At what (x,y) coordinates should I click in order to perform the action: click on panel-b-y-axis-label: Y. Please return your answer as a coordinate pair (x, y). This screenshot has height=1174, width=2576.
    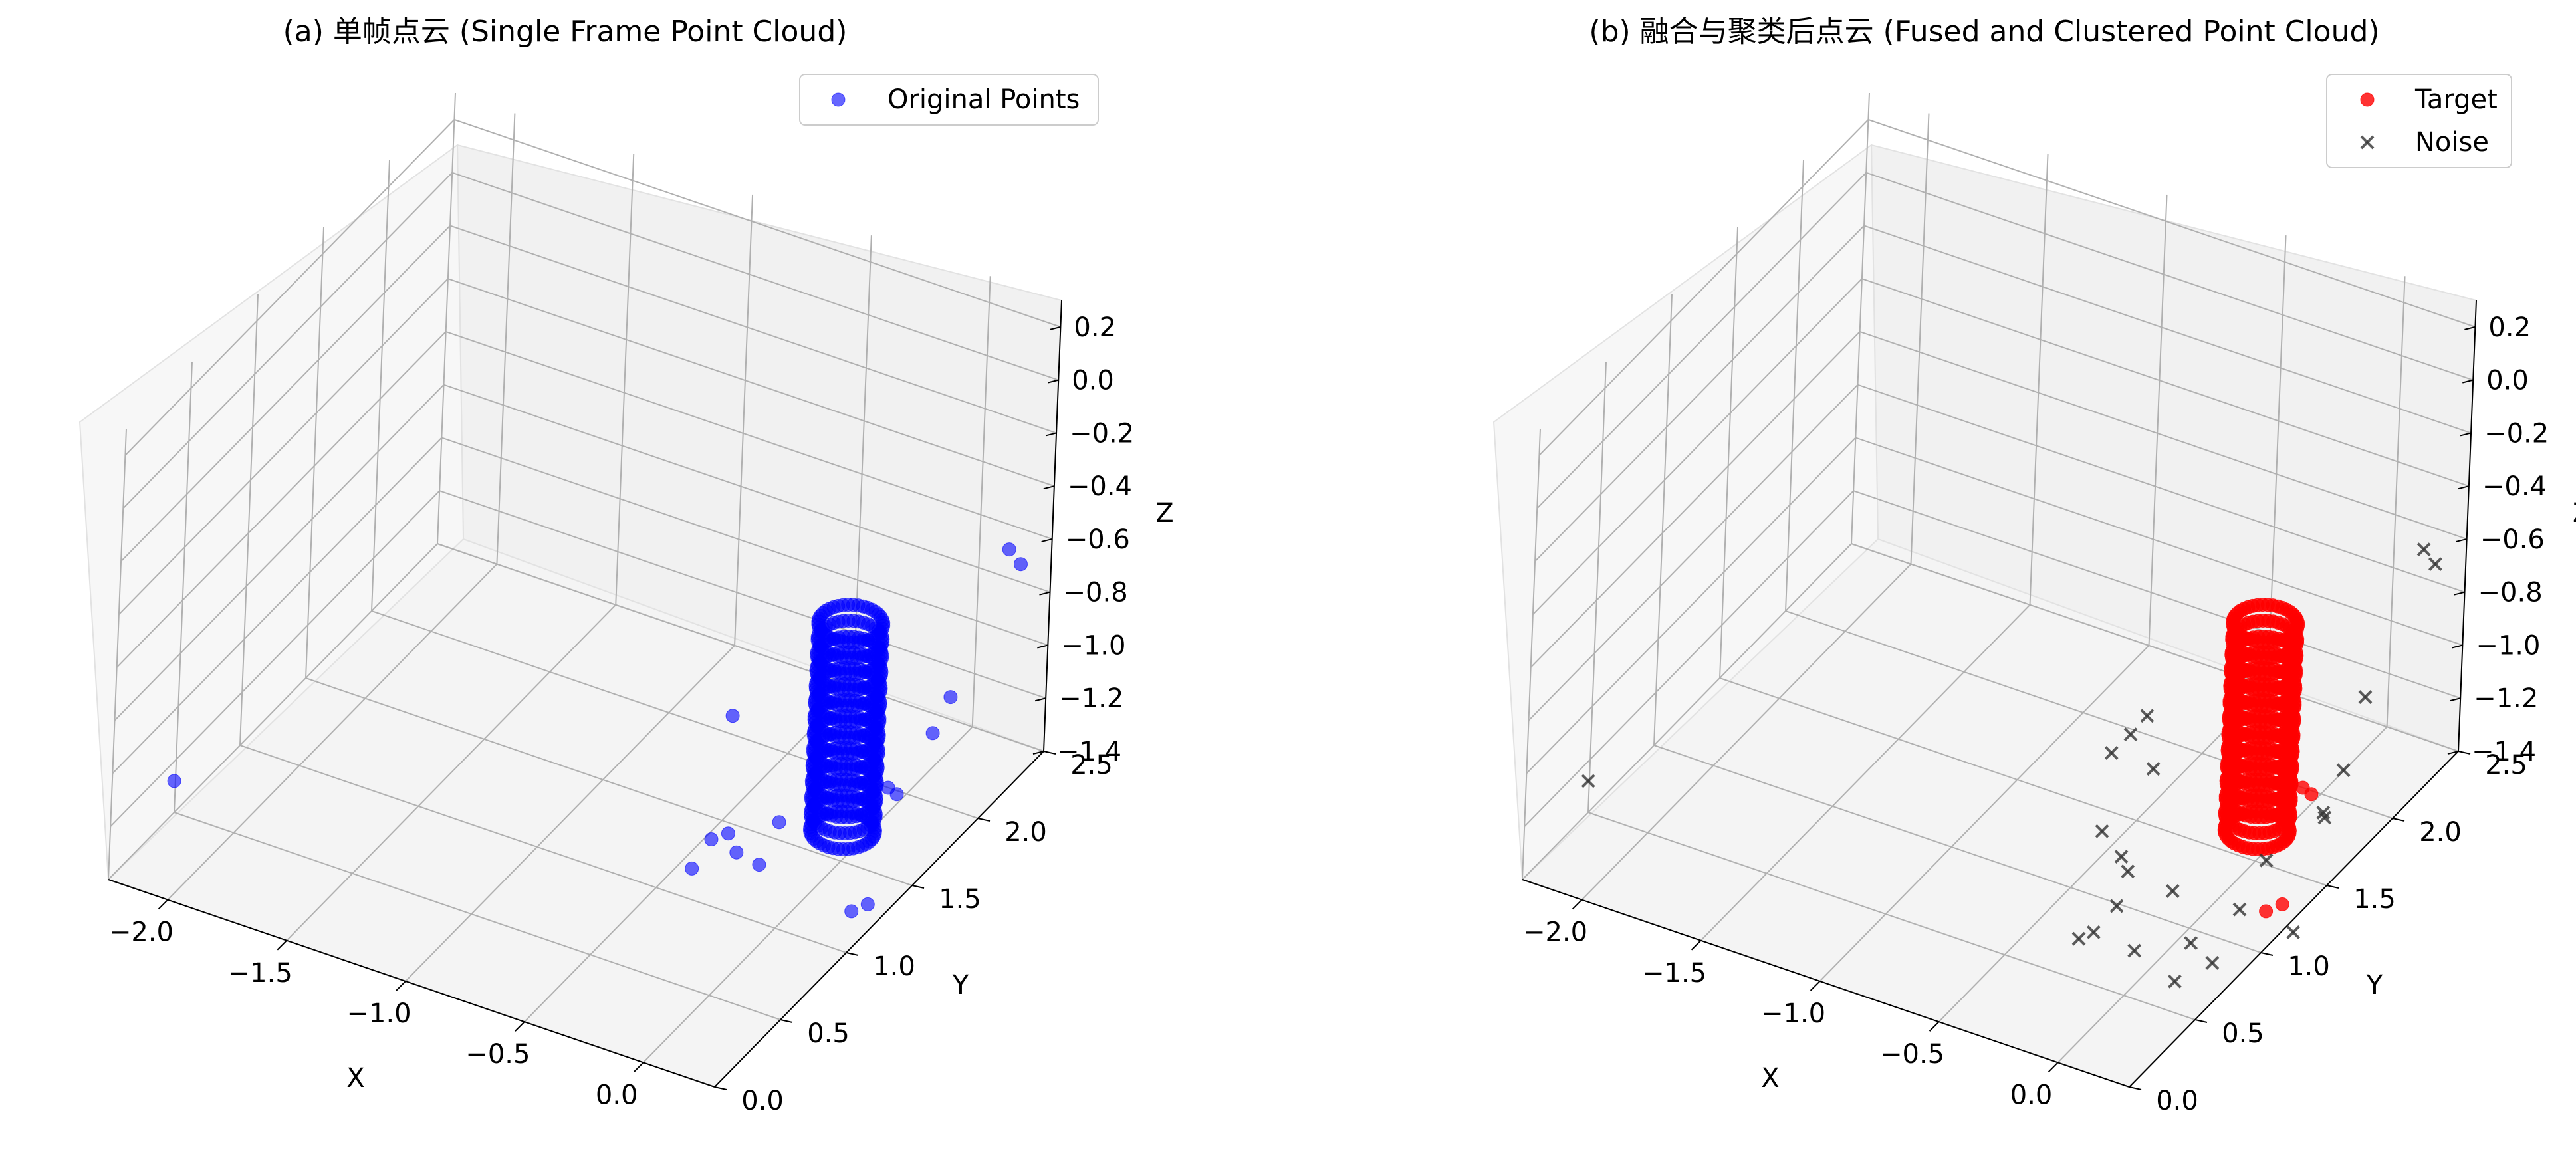
    Looking at the image, I should click on (2374, 985).